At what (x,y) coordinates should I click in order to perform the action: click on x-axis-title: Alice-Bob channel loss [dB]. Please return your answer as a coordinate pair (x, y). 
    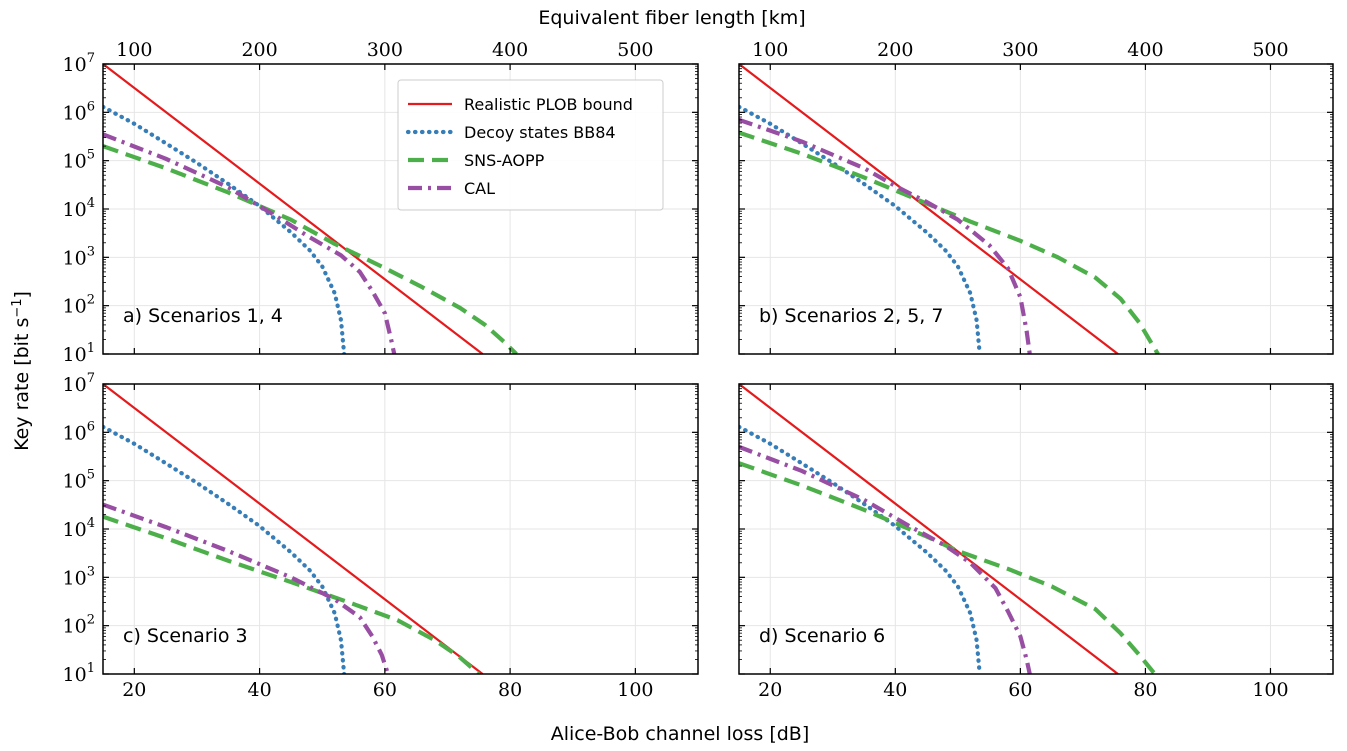
    Looking at the image, I should click on (680, 734).